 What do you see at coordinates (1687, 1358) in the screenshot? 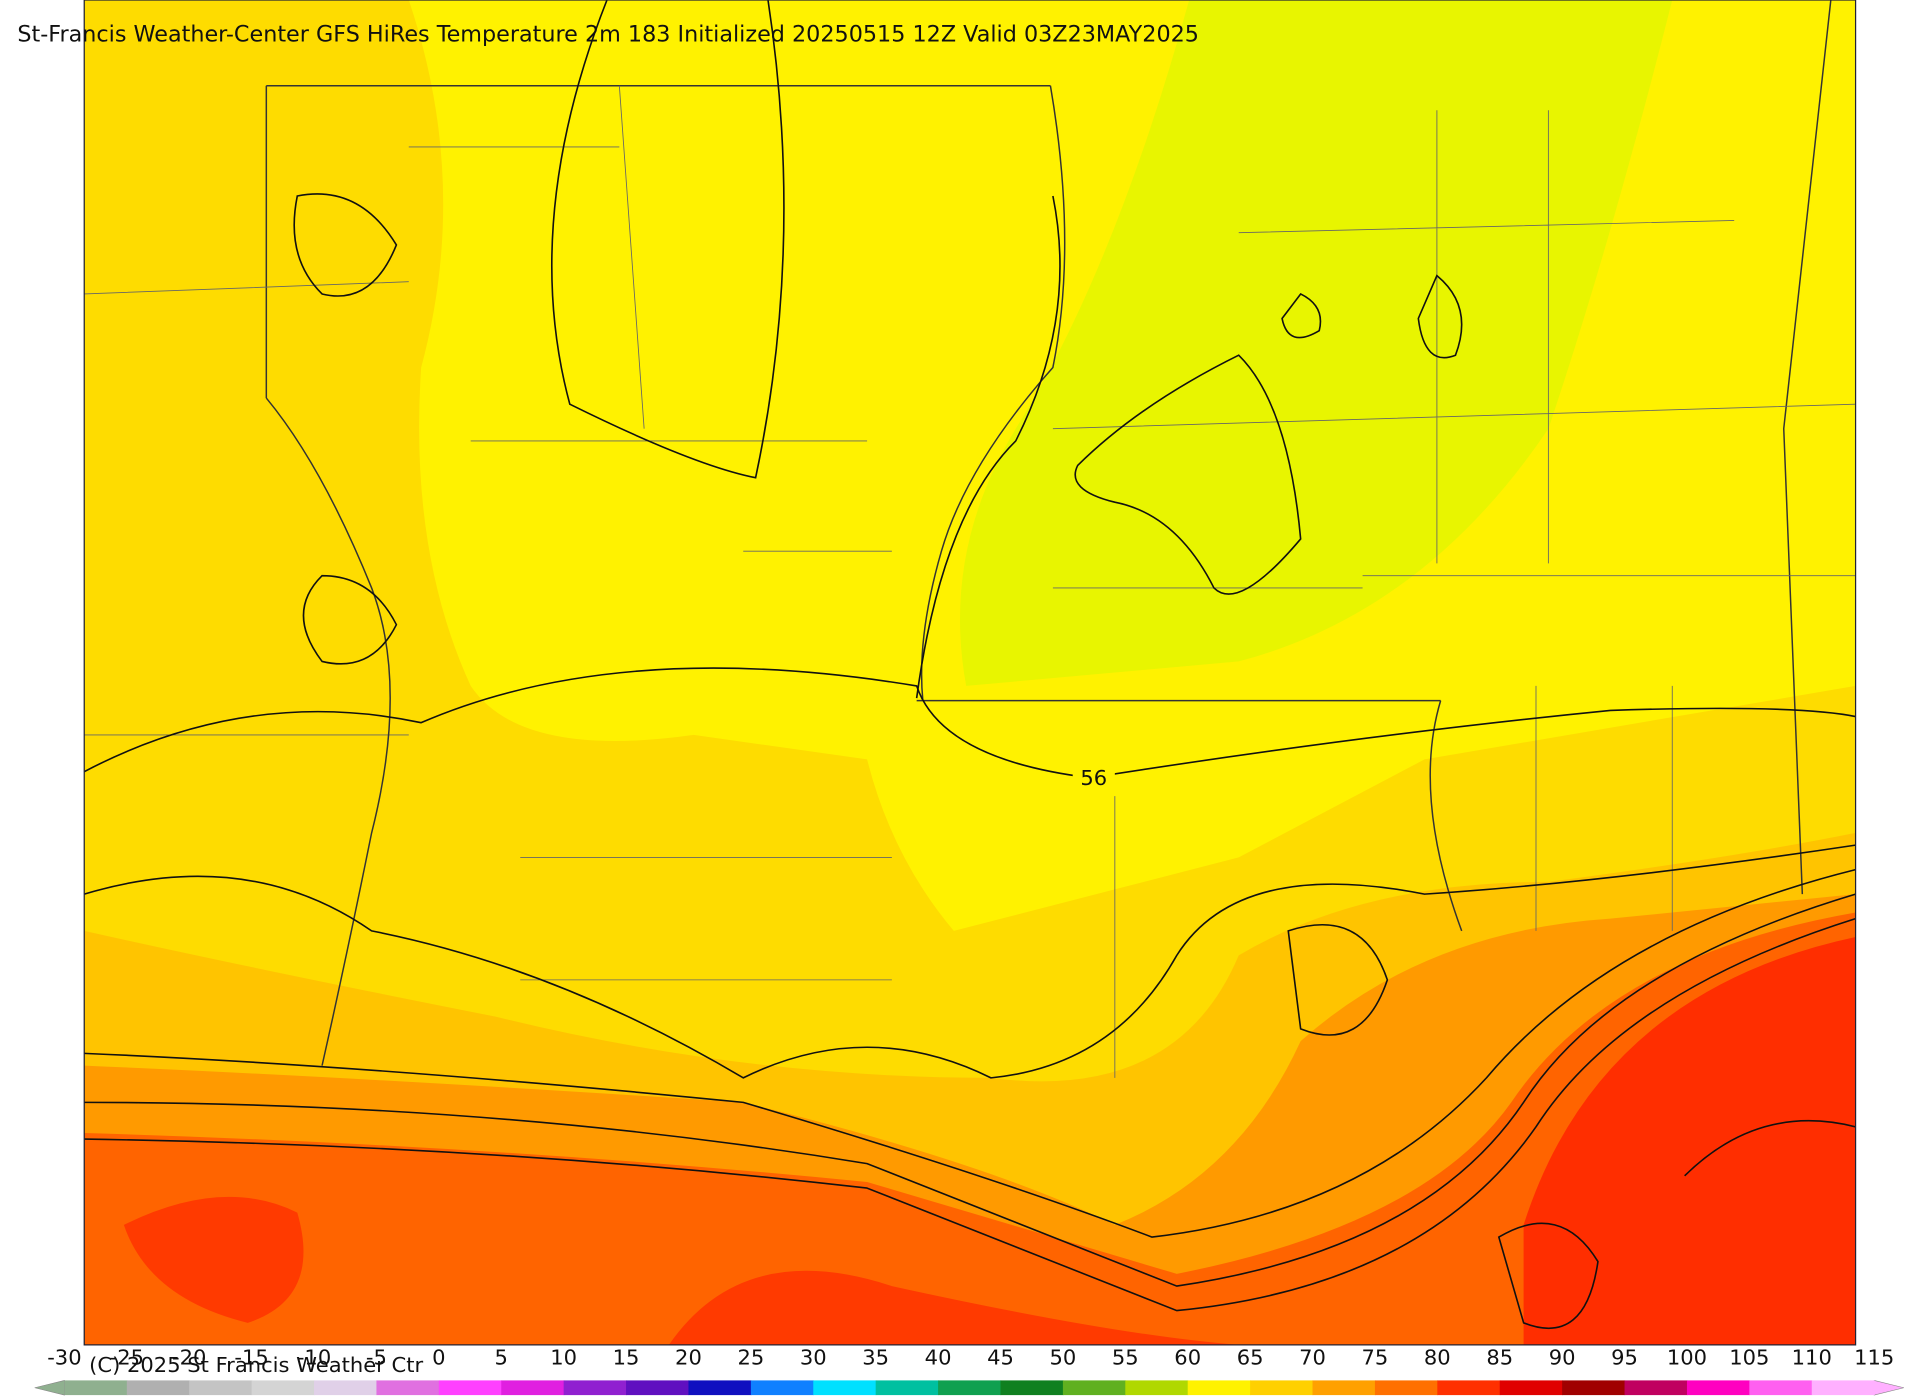
I see `colorbar-label: 100` at bounding box center [1687, 1358].